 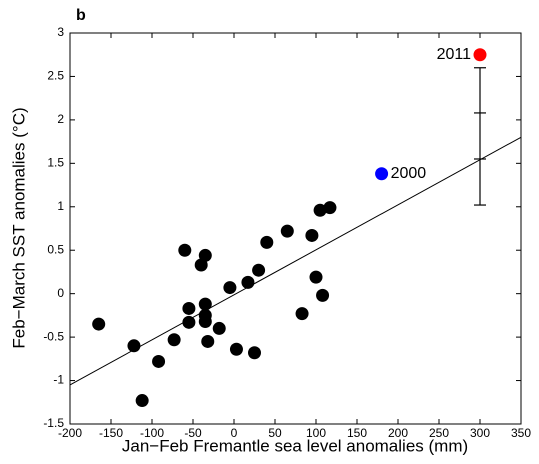 I want to click on x-tick-label: 50, so click(x=275, y=433).